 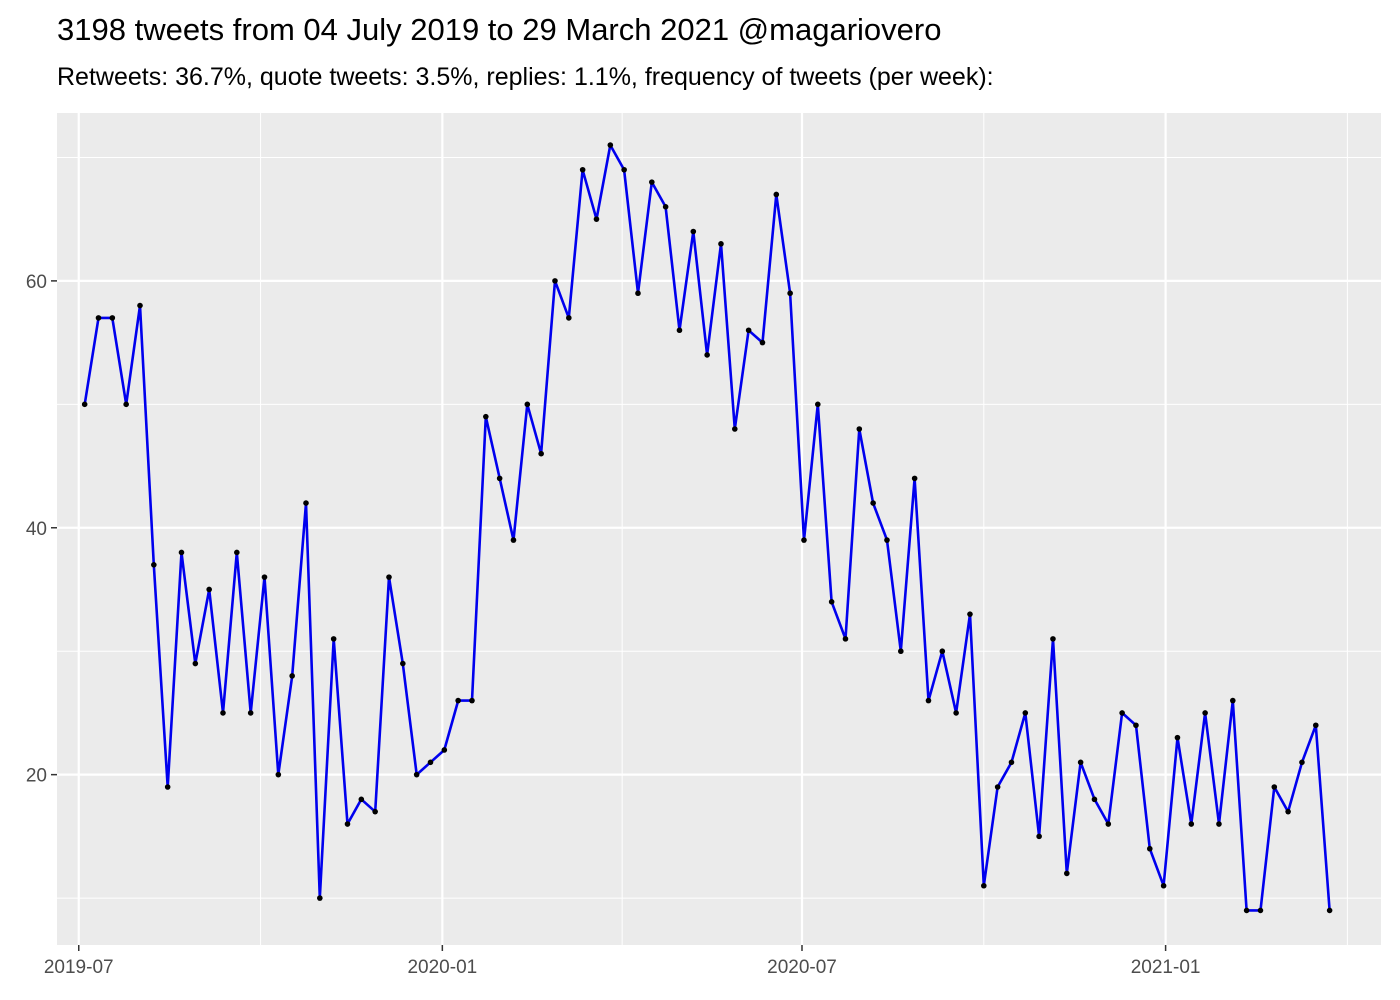 What do you see at coordinates (36, 282) in the screenshot?
I see `y-tick-label: 60` at bounding box center [36, 282].